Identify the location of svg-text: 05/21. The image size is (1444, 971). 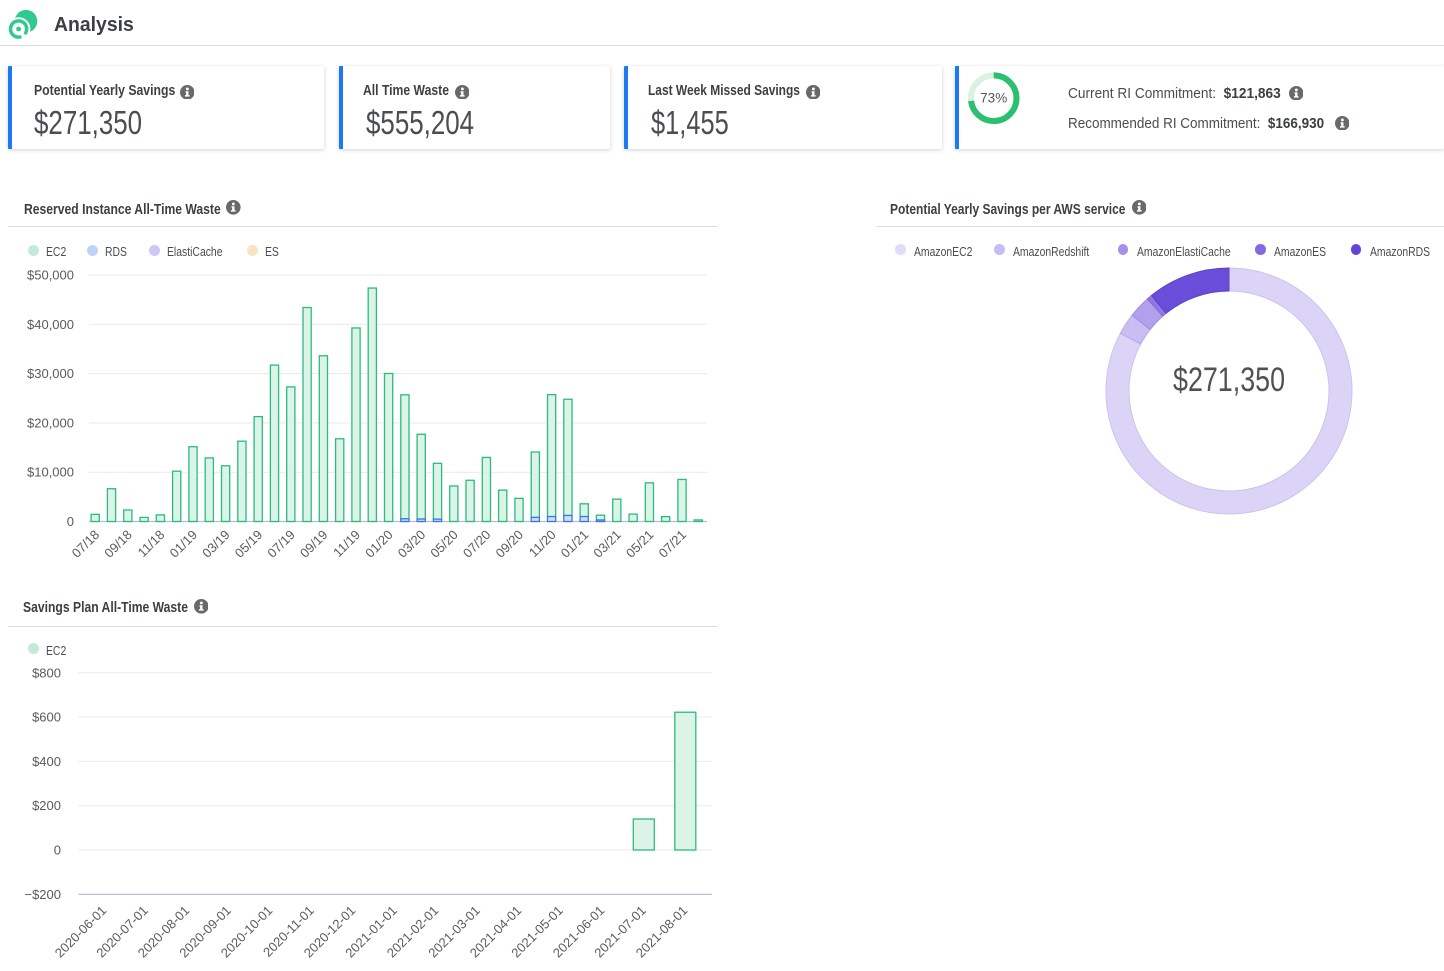
(640, 544).